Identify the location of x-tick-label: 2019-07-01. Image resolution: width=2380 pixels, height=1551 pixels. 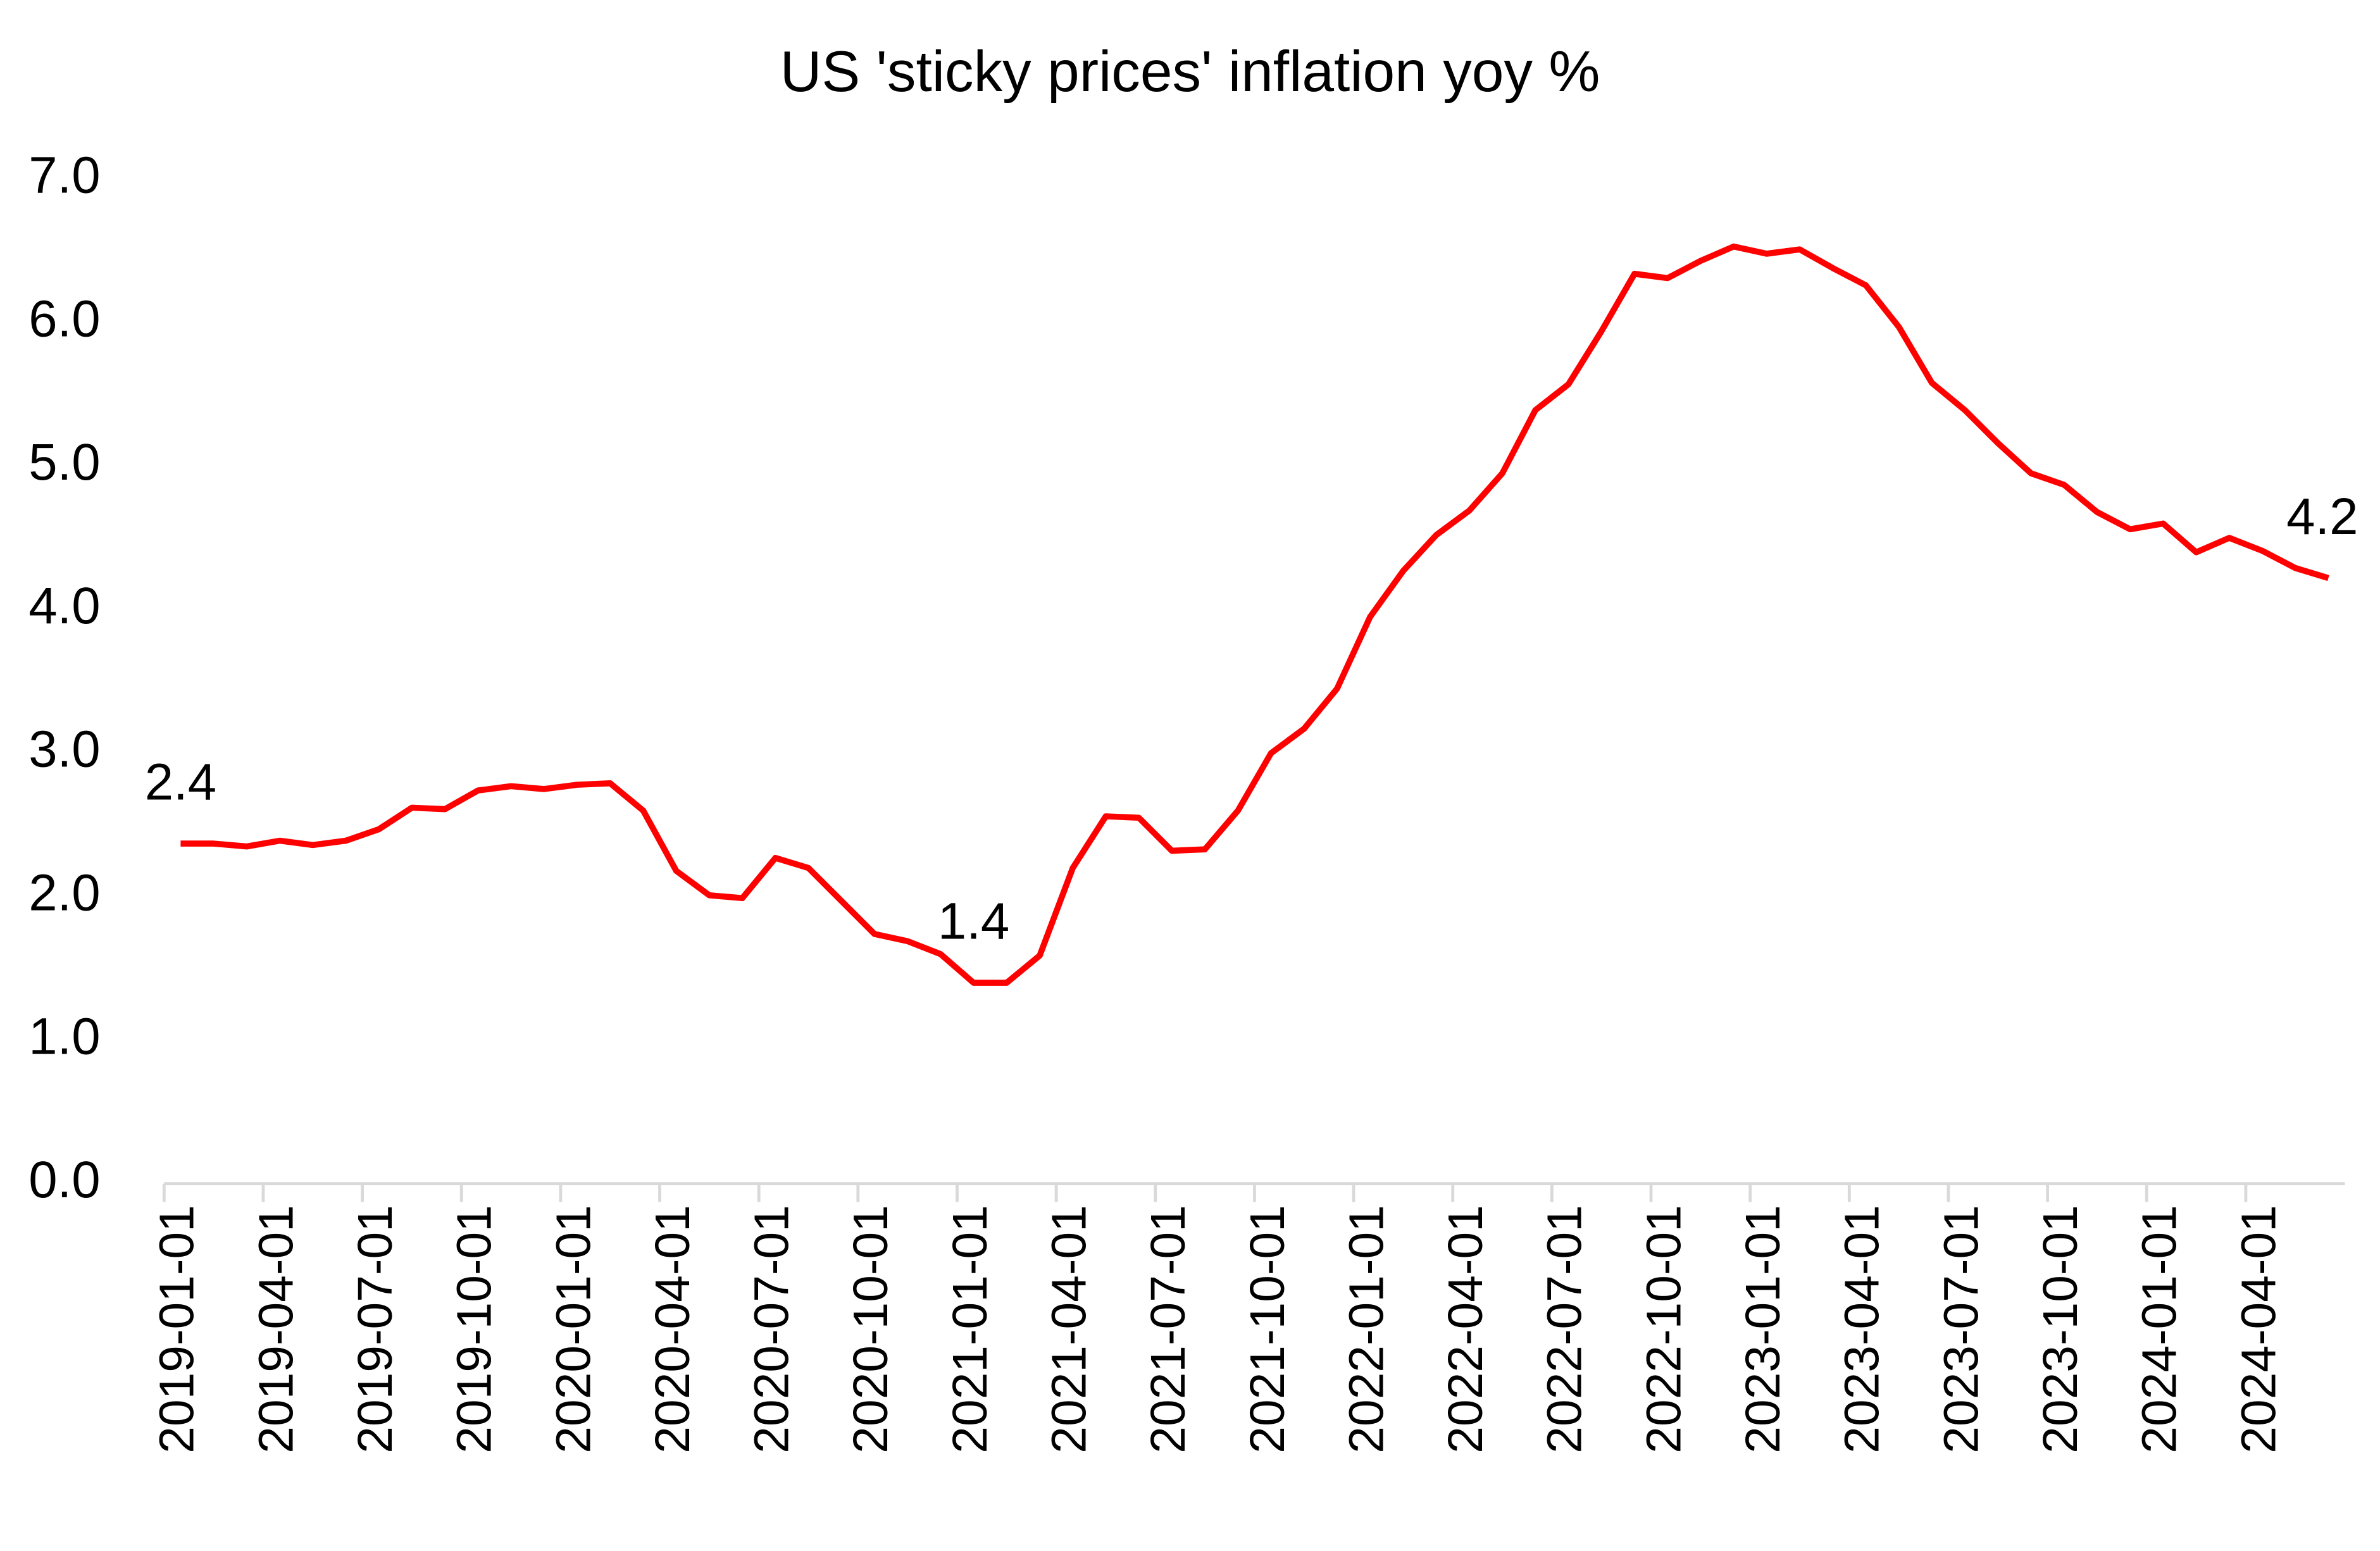
(375, 1330).